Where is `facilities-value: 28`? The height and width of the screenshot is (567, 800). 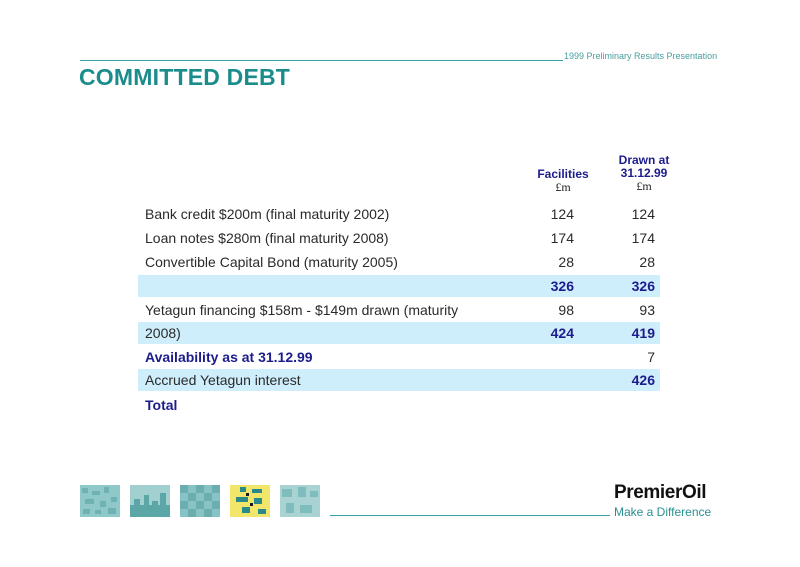 facilities-value: 28 is located at coordinates (566, 262).